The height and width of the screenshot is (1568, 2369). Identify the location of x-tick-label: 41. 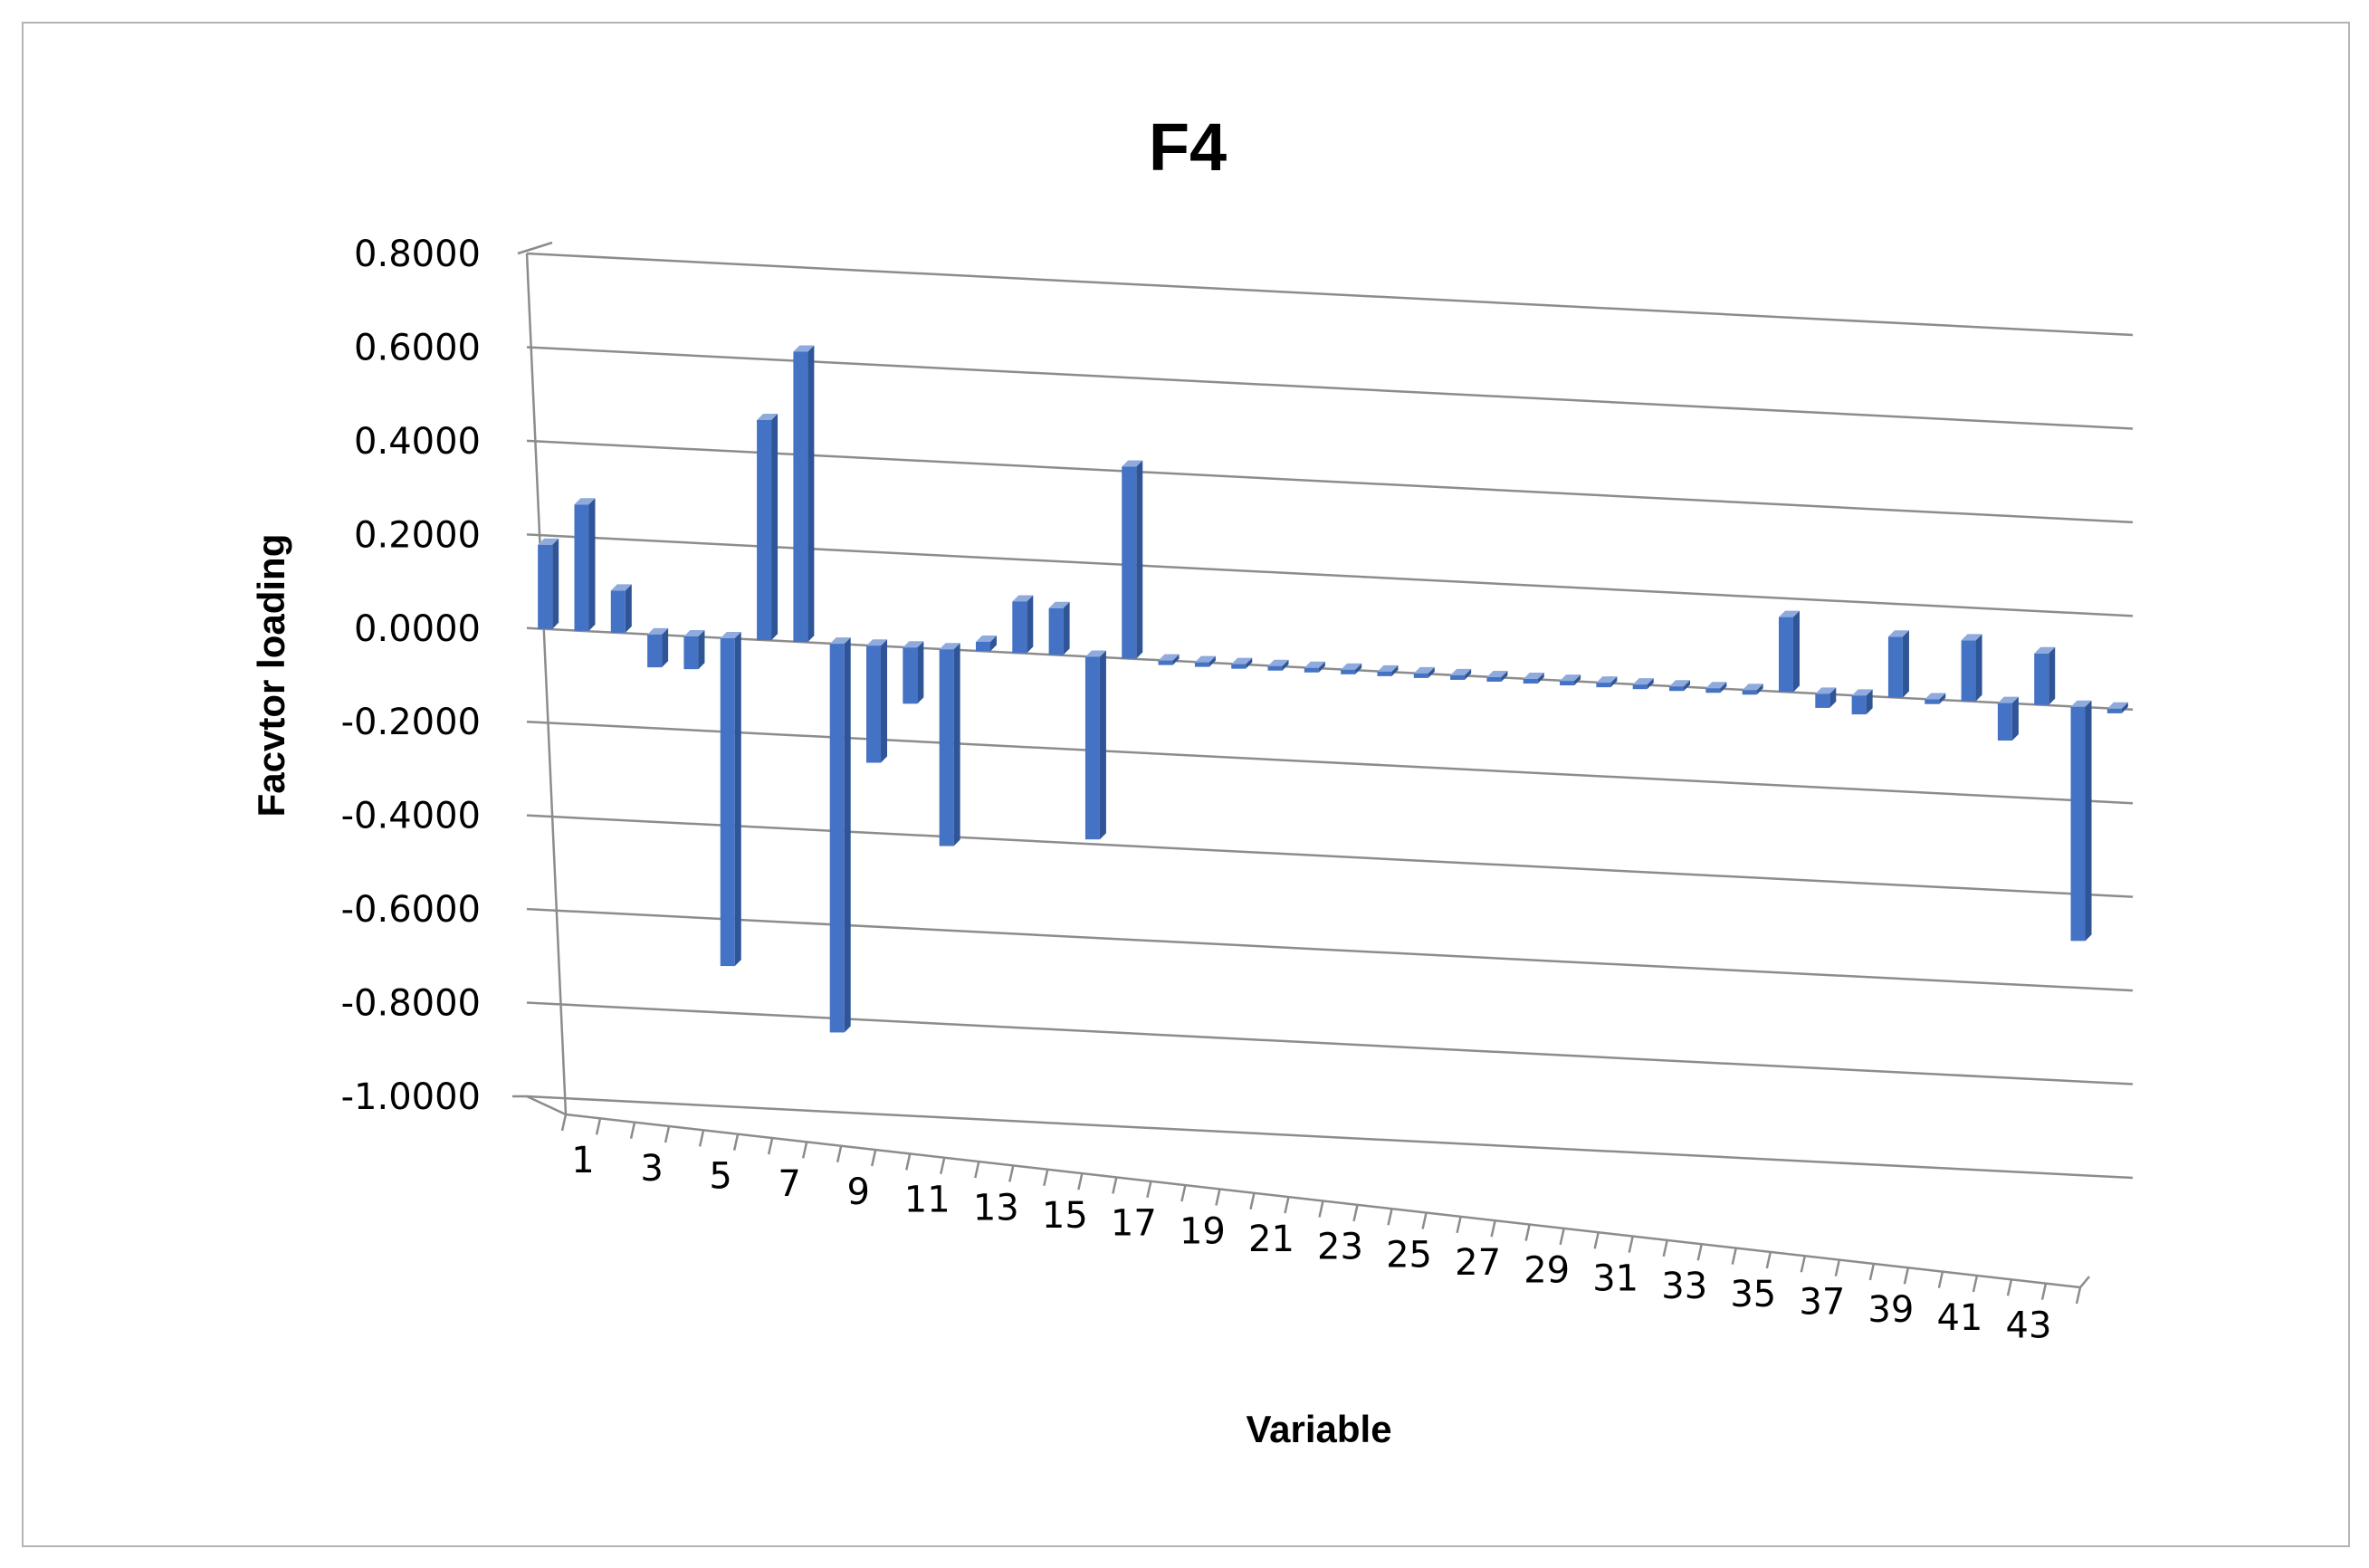
(1959, 1318).